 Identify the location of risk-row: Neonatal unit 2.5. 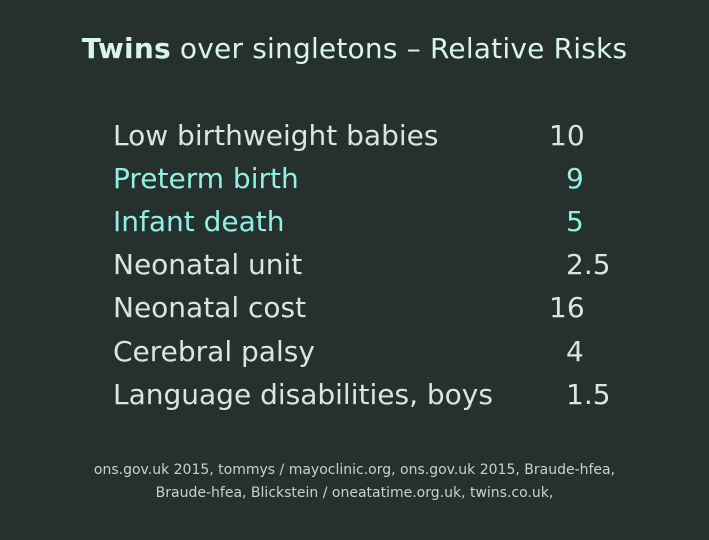
(354, 268).